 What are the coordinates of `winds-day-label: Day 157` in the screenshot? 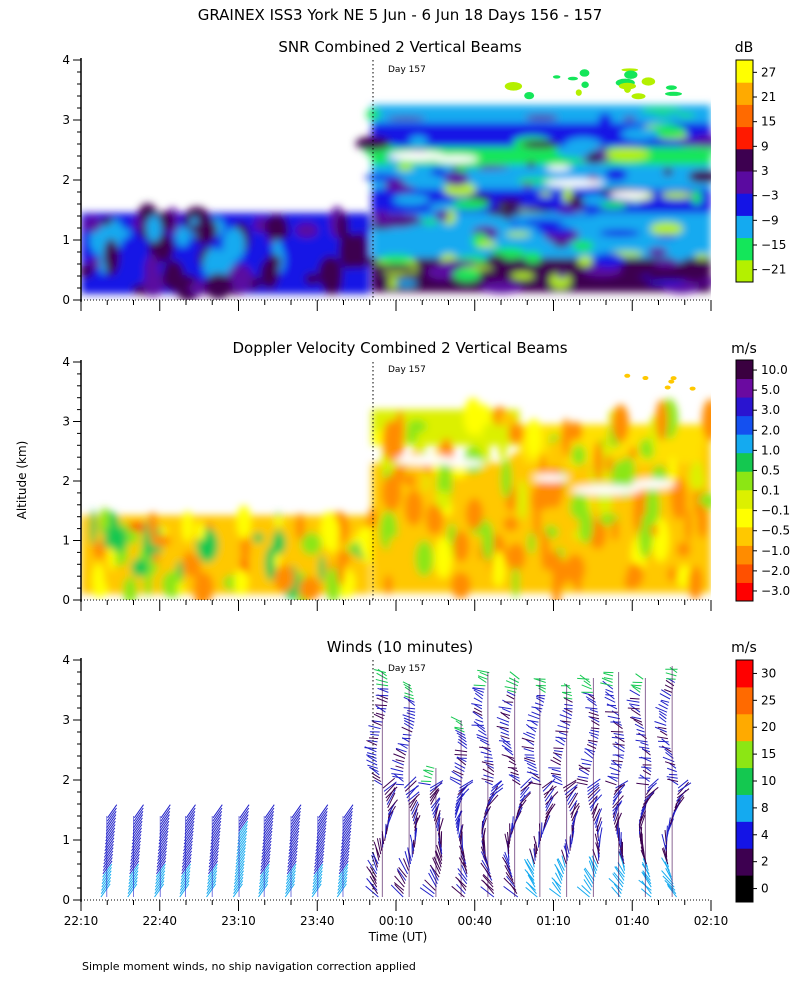 It's located at (407, 669).